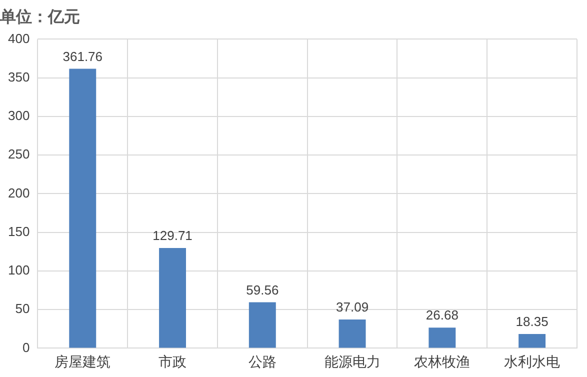 This screenshot has width=587, height=377. Describe the element at coordinates (172, 361) in the screenshot. I see `x-tick-label: 市政` at that location.